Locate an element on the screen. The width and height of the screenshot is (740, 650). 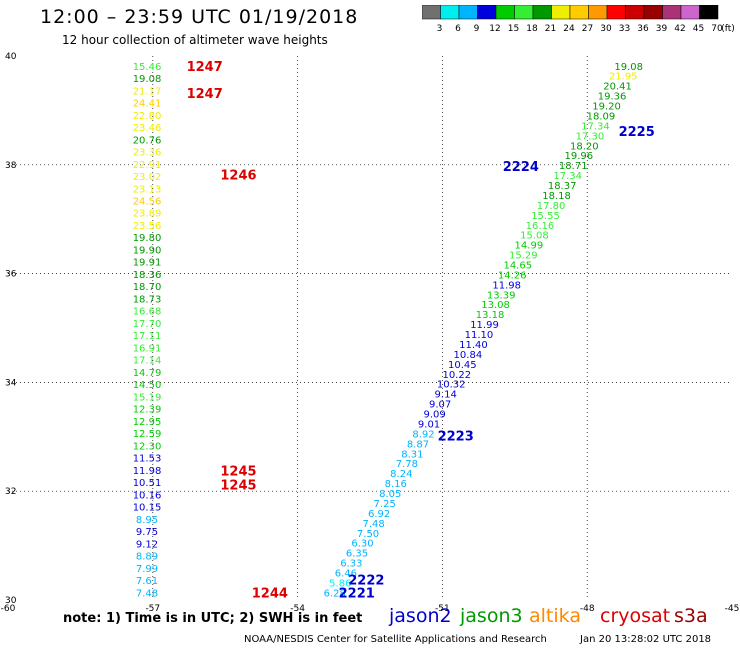
y-tick-label: 36 is located at coordinates (11, 275).